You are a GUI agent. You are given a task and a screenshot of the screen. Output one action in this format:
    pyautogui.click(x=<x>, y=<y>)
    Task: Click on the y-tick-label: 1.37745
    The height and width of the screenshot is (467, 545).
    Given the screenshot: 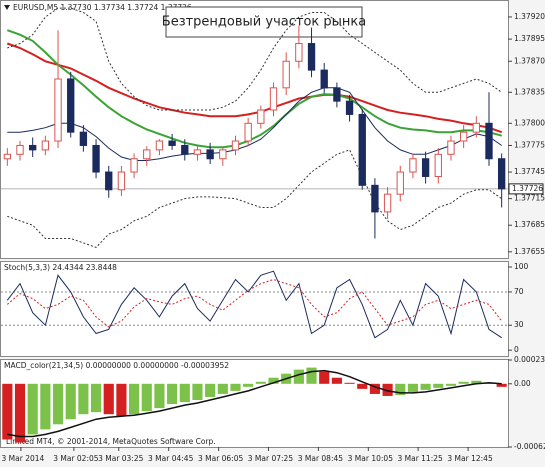 What is the action you would take?
    pyautogui.click(x=529, y=171)
    